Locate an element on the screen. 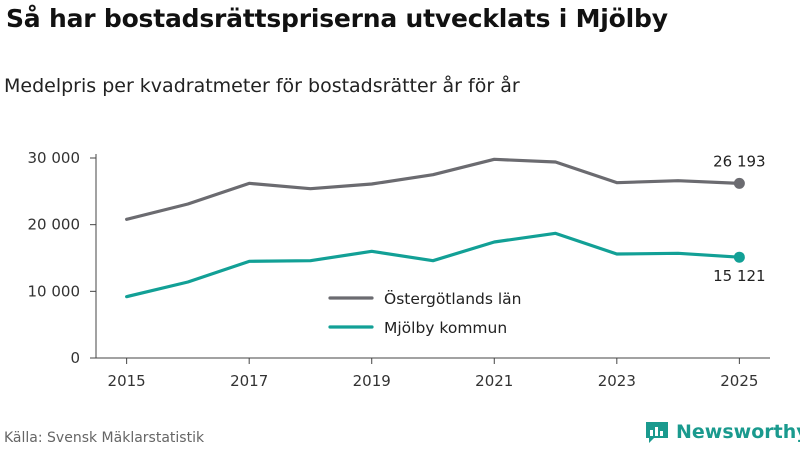  x-axis: 2015 2017 2019 2021 2023 2025 is located at coordinates (433, 373).